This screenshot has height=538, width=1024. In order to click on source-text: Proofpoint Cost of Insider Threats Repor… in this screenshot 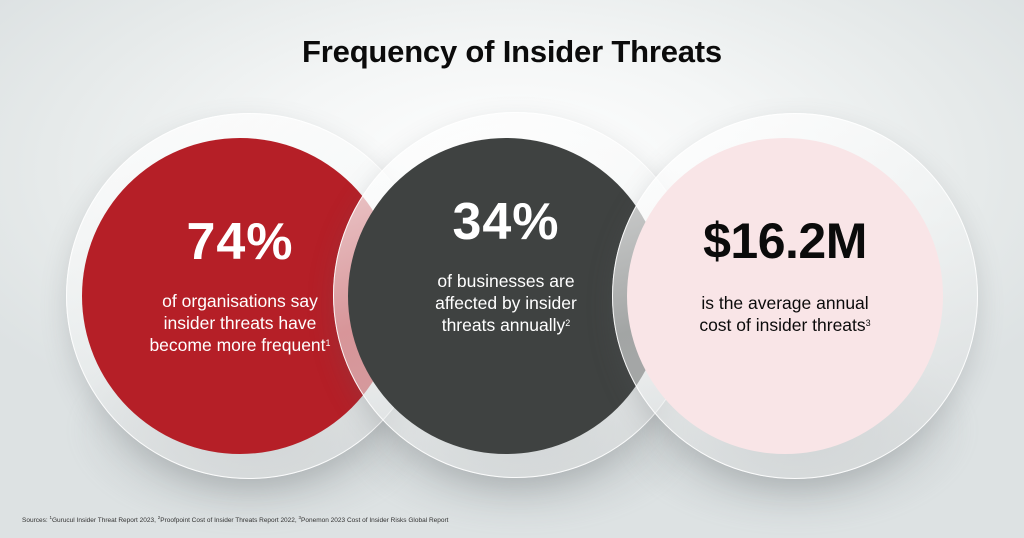, I will do `click(228, 521)`.